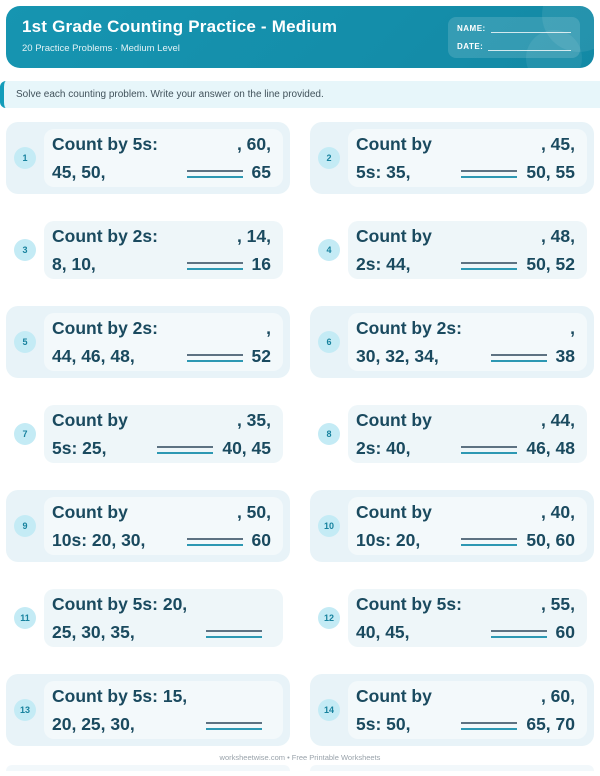 This screenshot has width=600, height=776. Describe the element at coordinates (246, 447) in the screenshot. I see `question-line2-right: 40, 45` at that location.